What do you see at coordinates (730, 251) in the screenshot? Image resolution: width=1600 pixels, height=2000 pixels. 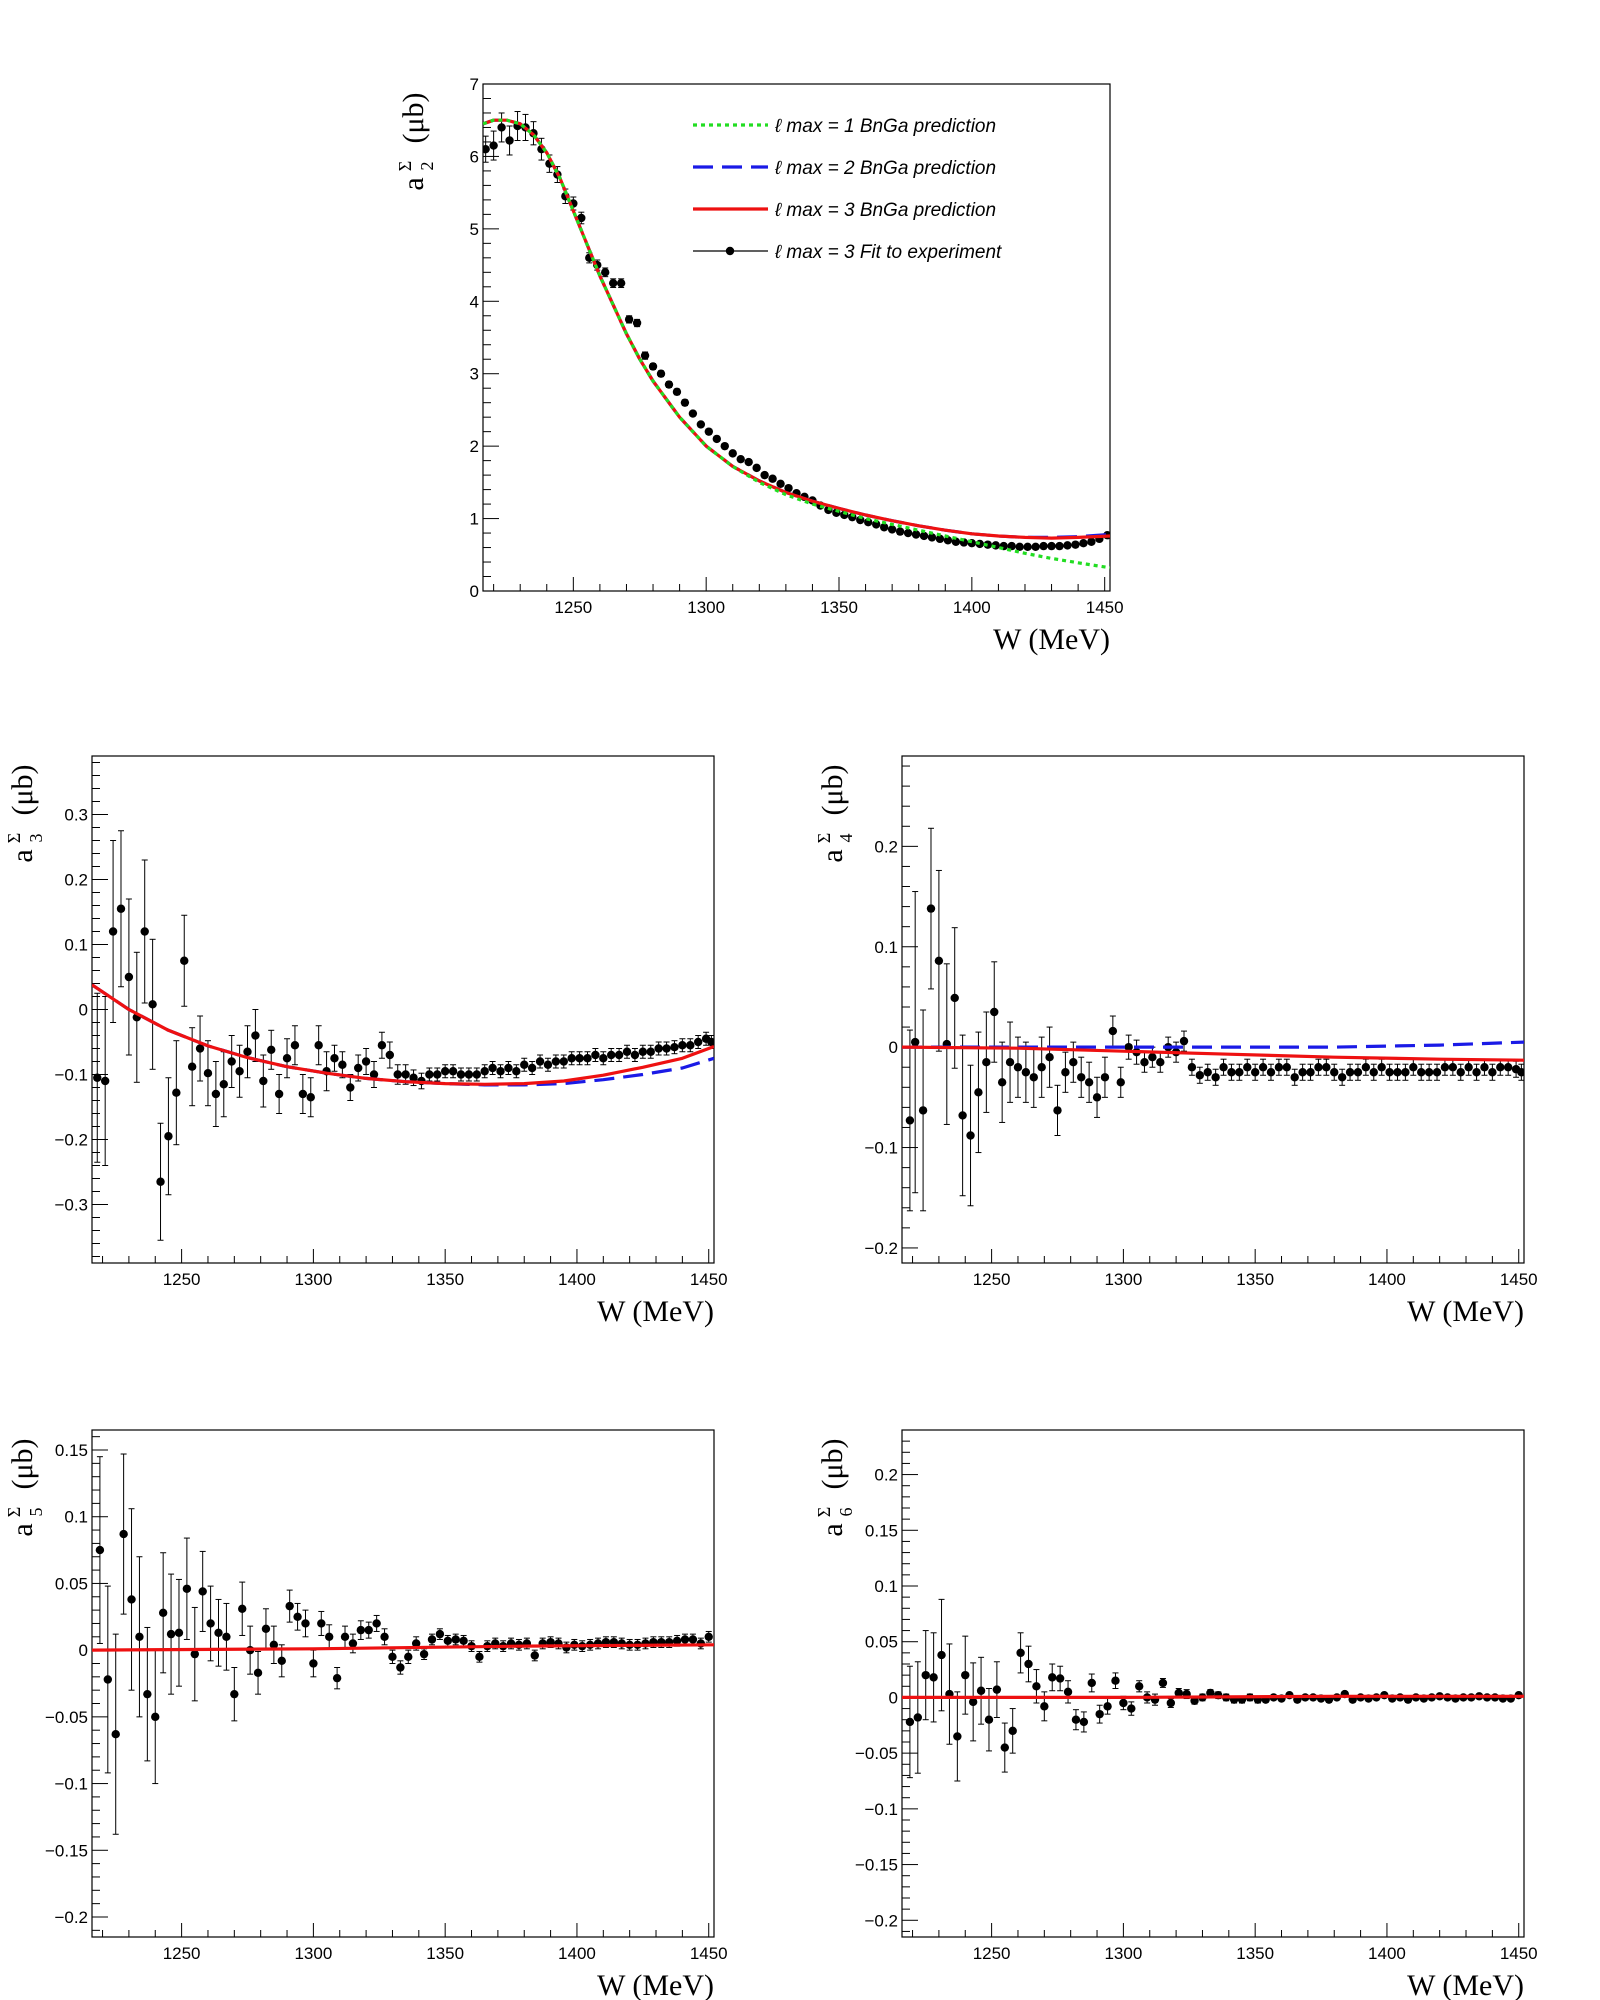 I see `legend-swatch-marker` at bounding box center [730, 251].